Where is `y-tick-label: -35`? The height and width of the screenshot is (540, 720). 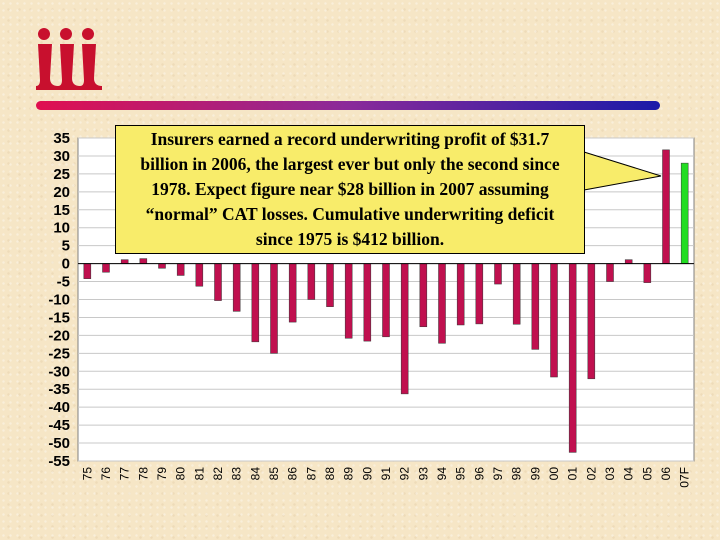
y-tick-label: -35 is located at coordinates (59, 389).